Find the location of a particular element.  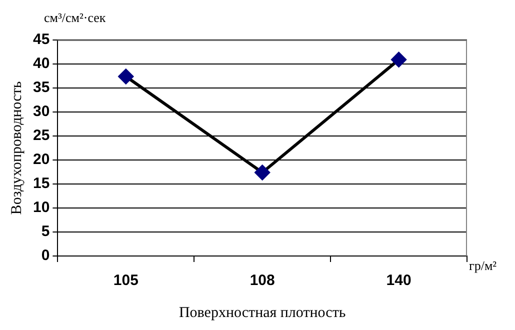

y-tick-label: 30 is located at coordinates (41, 111).